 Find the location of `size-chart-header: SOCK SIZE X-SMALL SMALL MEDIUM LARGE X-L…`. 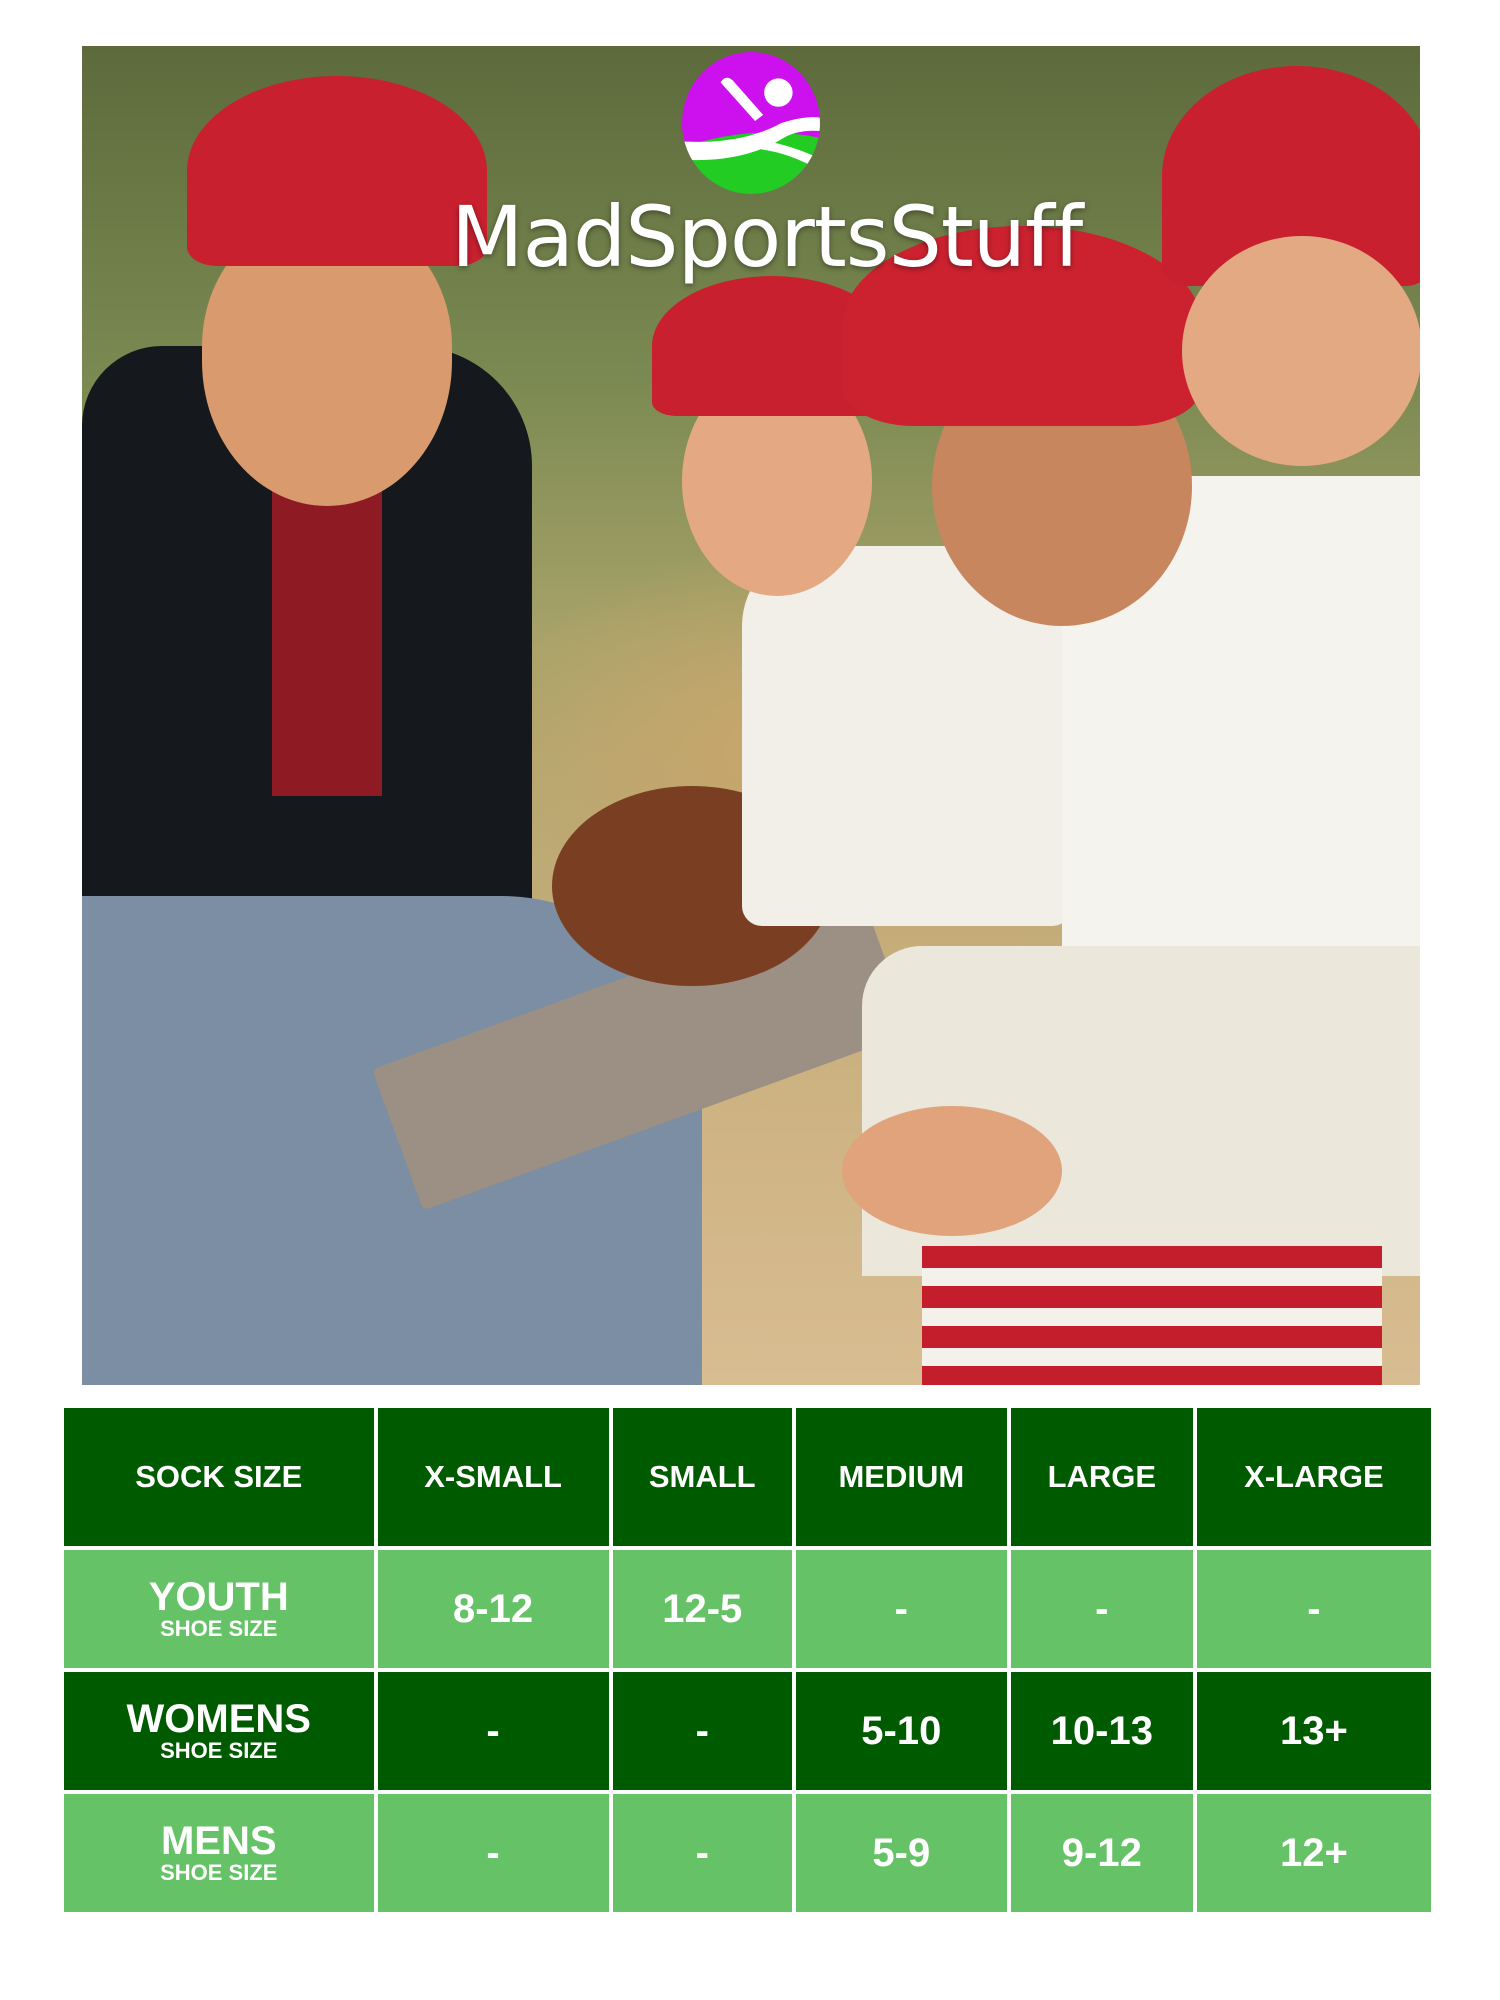

size-chart-header: SOCK SIZE X-SMALL SMALL MEDIUM LARGE X-L… is located at coordinates (747, 1477).